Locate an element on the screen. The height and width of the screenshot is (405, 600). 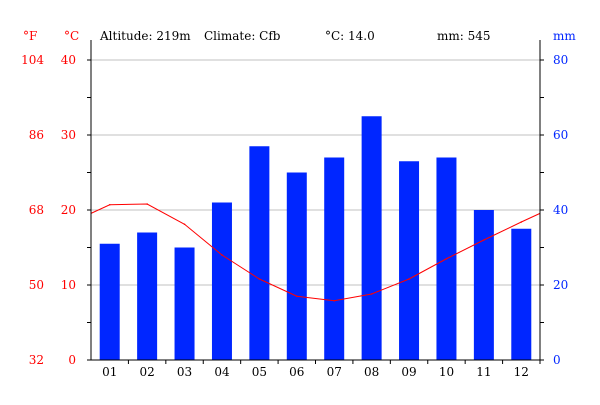
fahrenheit-axis-title: °F is located at coordinates (30, 36).